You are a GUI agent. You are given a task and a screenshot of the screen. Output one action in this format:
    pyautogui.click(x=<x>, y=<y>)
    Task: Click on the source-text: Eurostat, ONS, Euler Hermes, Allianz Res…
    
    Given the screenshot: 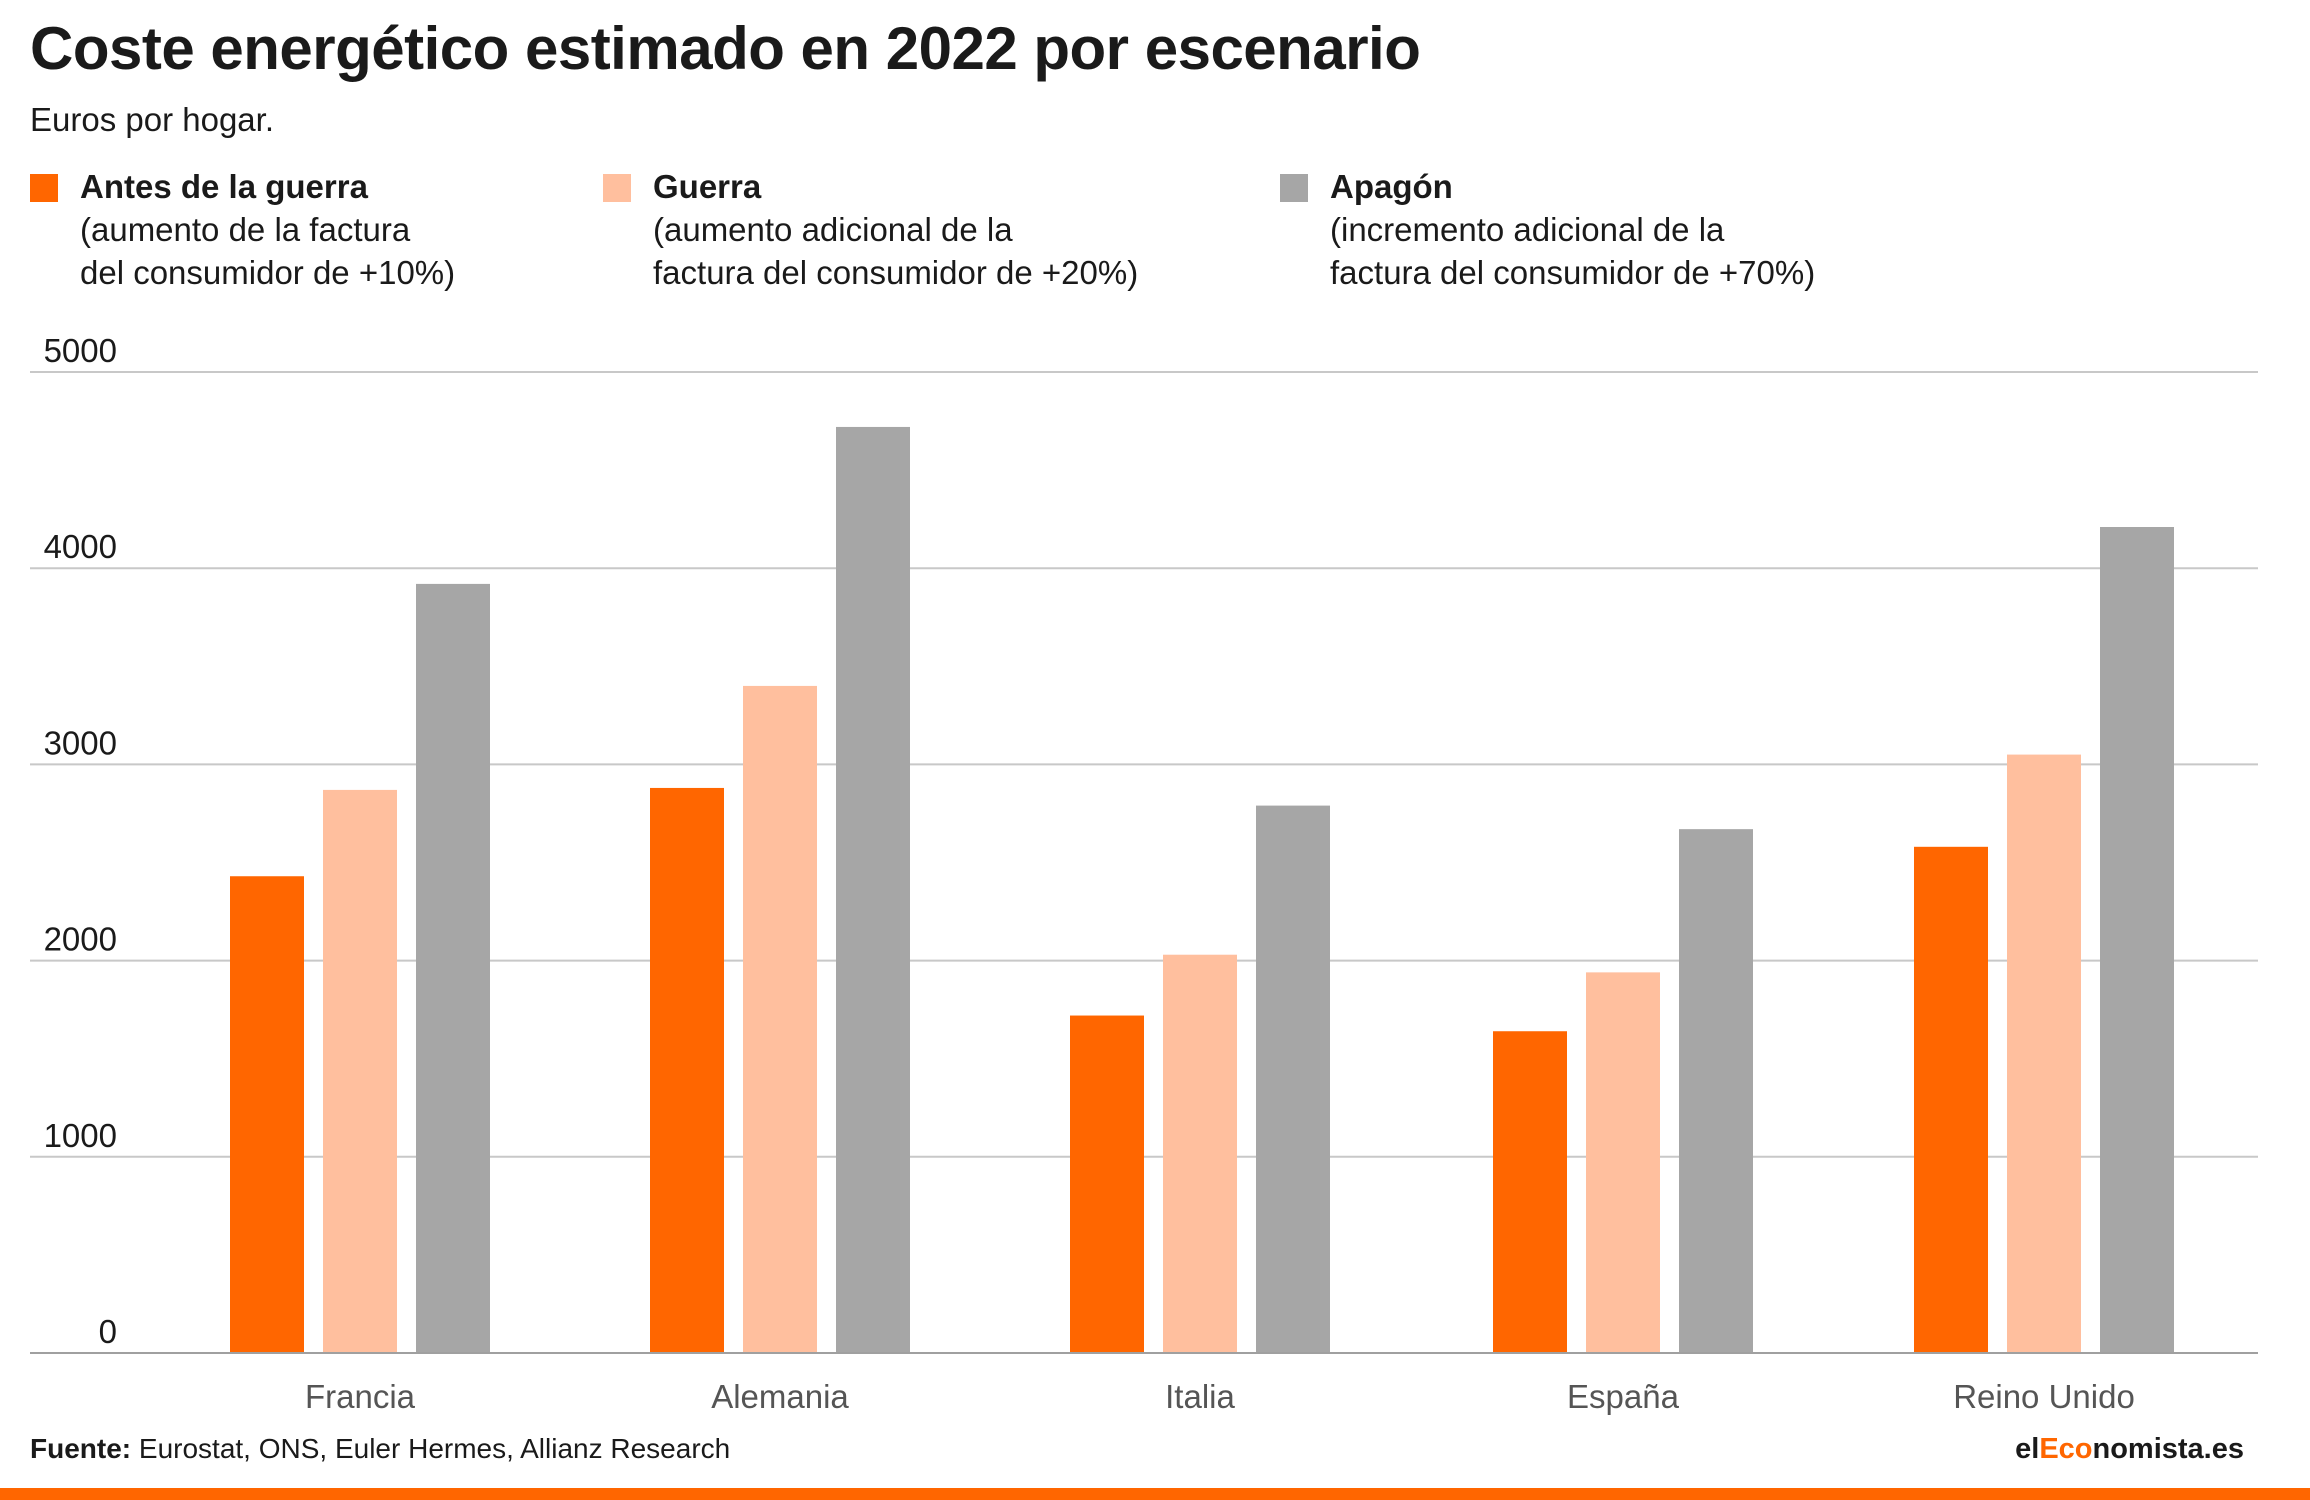 What is the action you would take?
    pyautogui.click(x=431, y=1448)
    